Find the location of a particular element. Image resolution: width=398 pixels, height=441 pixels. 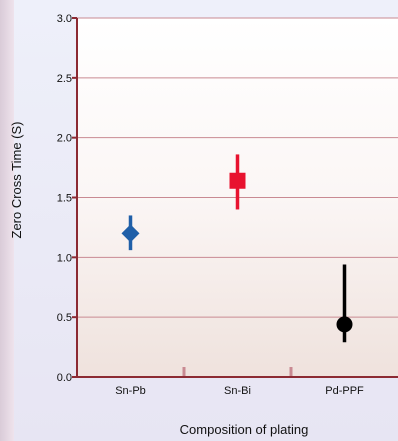

y-tick-label: 1.5 is located at coordinates (64, 199).